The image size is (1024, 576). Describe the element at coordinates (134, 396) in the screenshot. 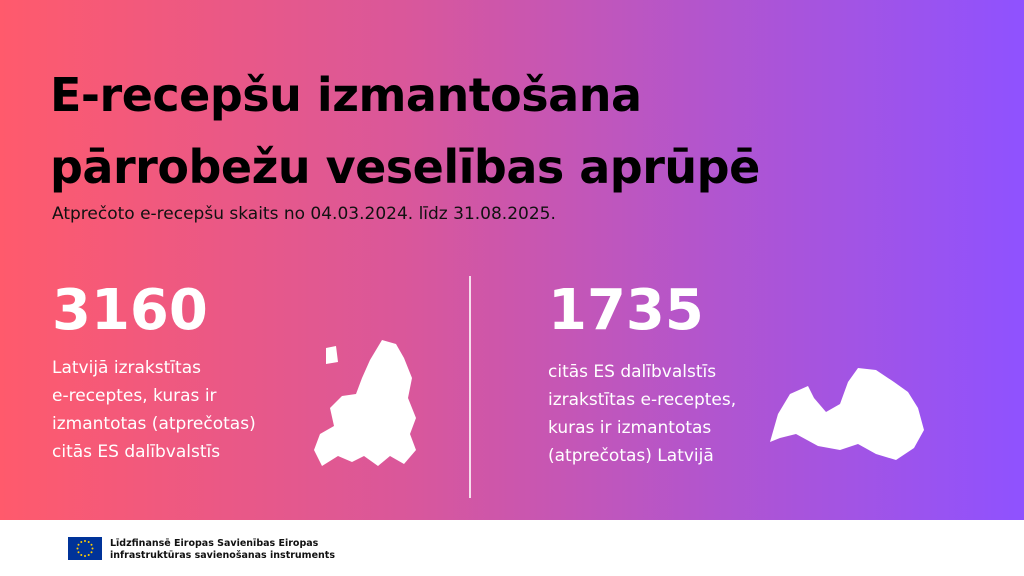

I see `description-line: e-receptes, kuras ir` at that location.